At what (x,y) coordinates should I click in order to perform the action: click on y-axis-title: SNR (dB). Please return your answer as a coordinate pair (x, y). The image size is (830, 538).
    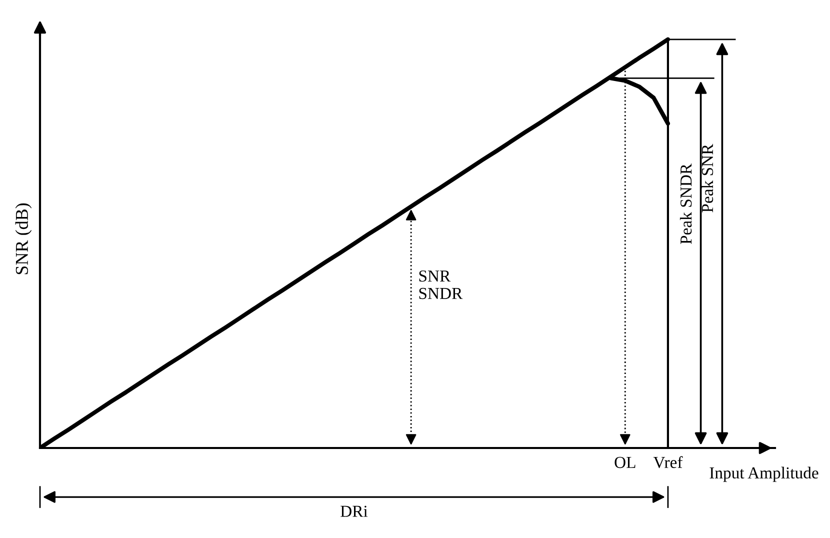
    Looking at the image, I should click on (23, 238).